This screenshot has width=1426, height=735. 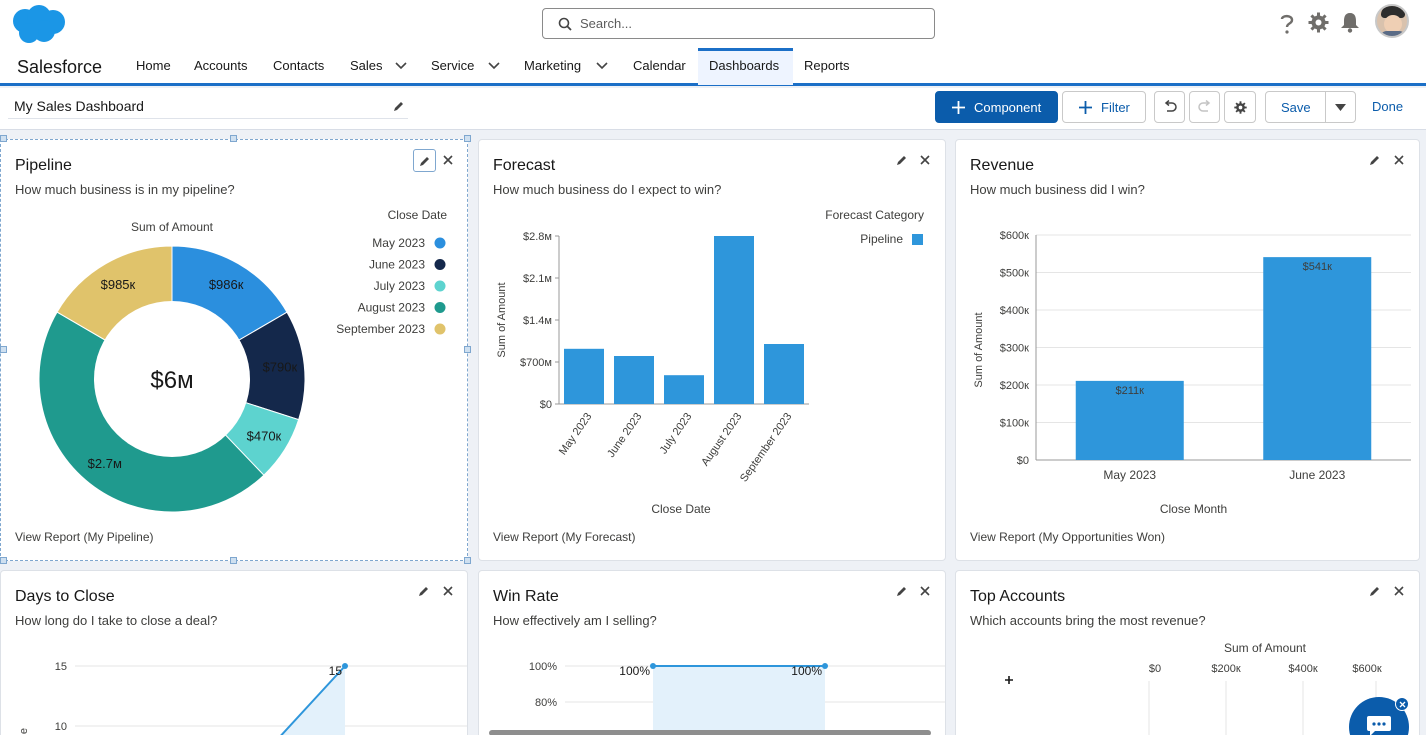 What do you see at coordinates (1295, 107) in the screenshot?
I see `save-button: Save` at bounding box center [1295, 107].